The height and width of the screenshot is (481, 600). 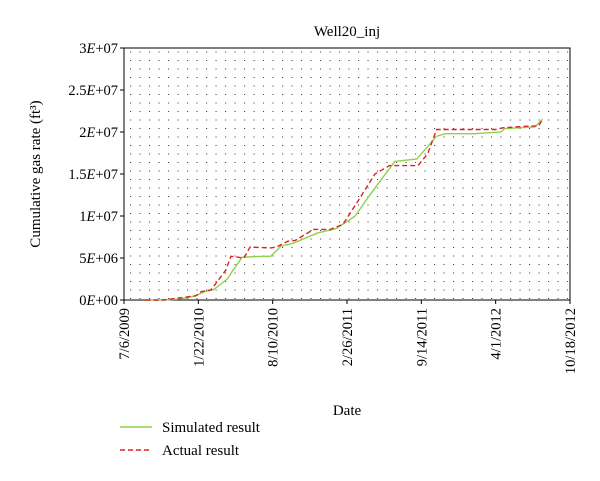 What do you see at coordinates (36, 173) in the screenshot?
I see `y-axis-label: Cumulative gas rate (ft³)` at bounding box center [36, 173].